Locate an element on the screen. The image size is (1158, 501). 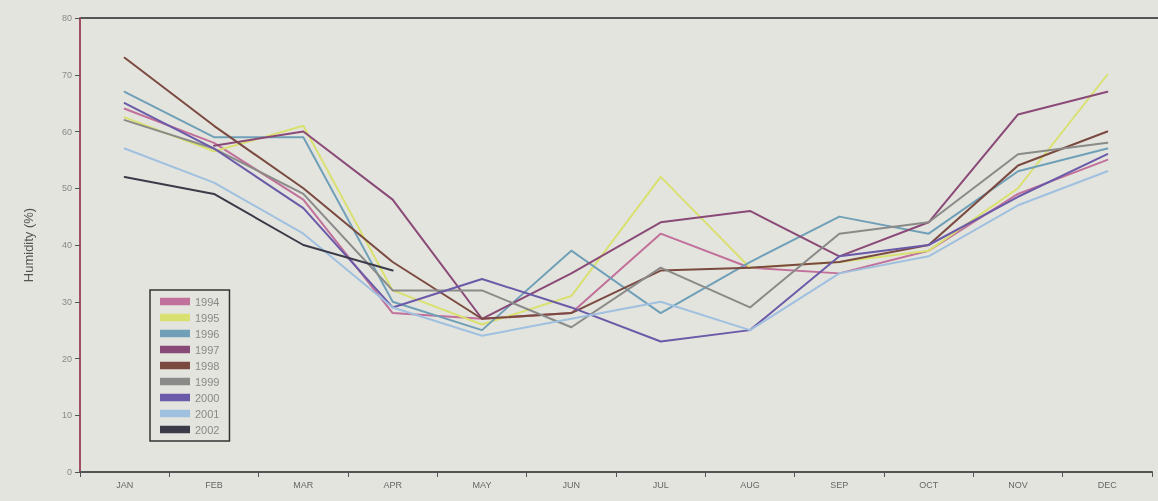
legend-label: 1996 is located at coordinates (207, 333).